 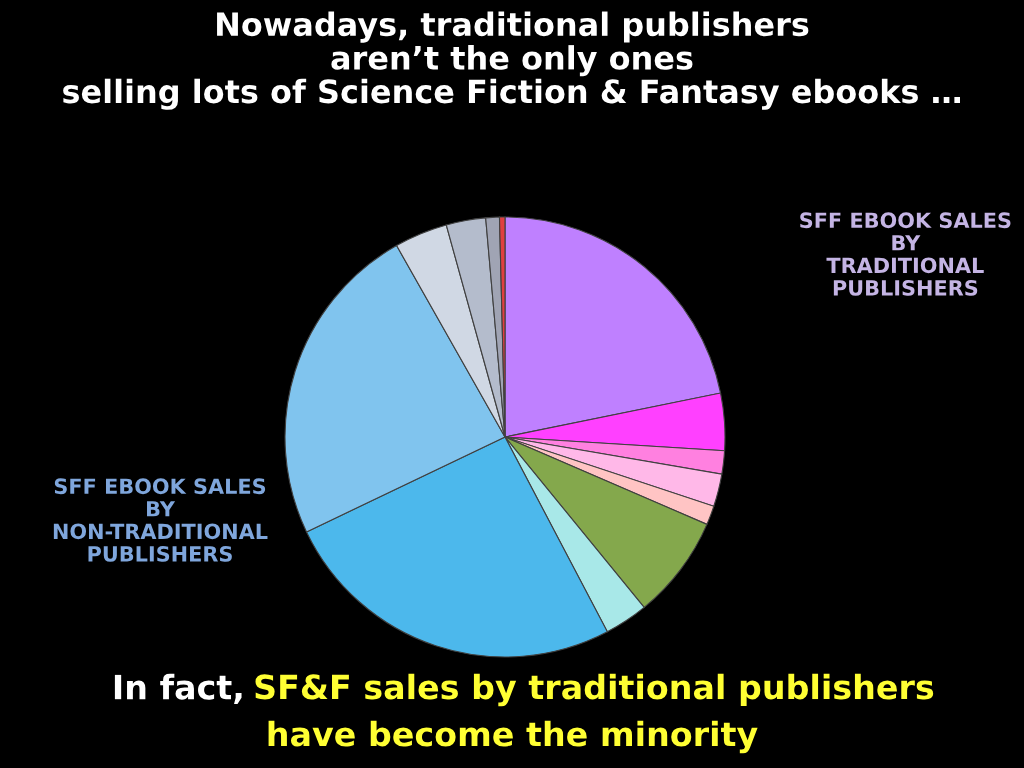 I want to click on text: SF&F sales by traditional publishers, so click(x=594, y=690).